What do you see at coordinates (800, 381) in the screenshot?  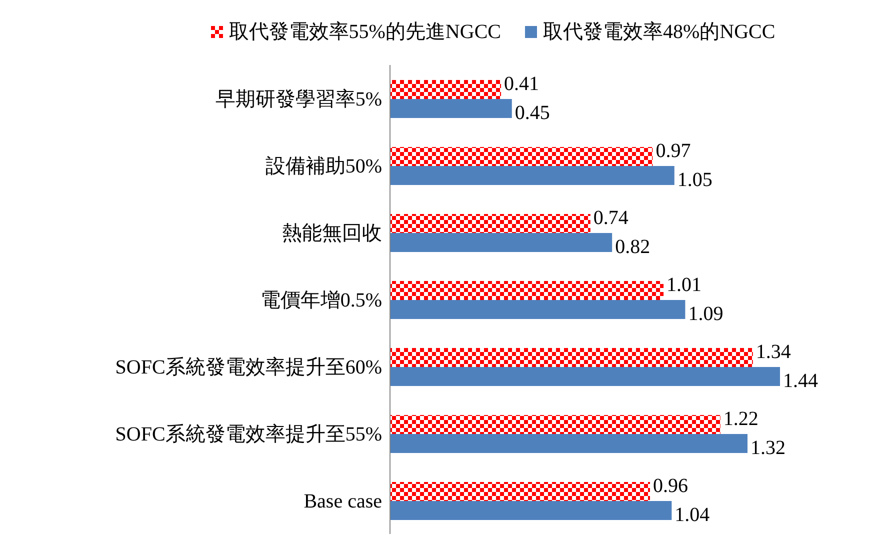 I see `data-label: 1.44` at bounding box center [800, 381].